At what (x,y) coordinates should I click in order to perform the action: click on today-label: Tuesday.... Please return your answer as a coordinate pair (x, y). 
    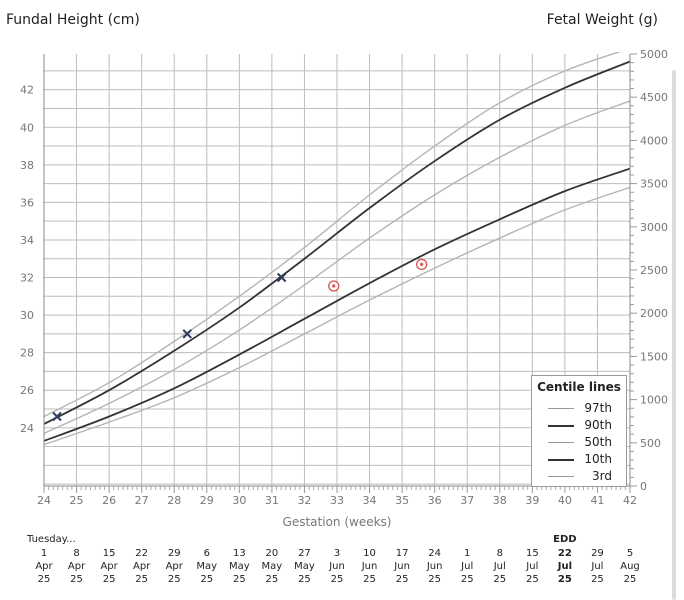
    Looking at the image, I should click on (51, 539).